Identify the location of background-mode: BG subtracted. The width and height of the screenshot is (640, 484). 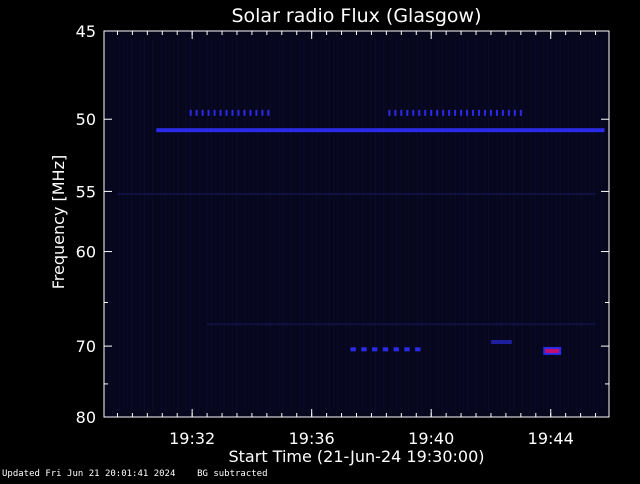
(232, 474).